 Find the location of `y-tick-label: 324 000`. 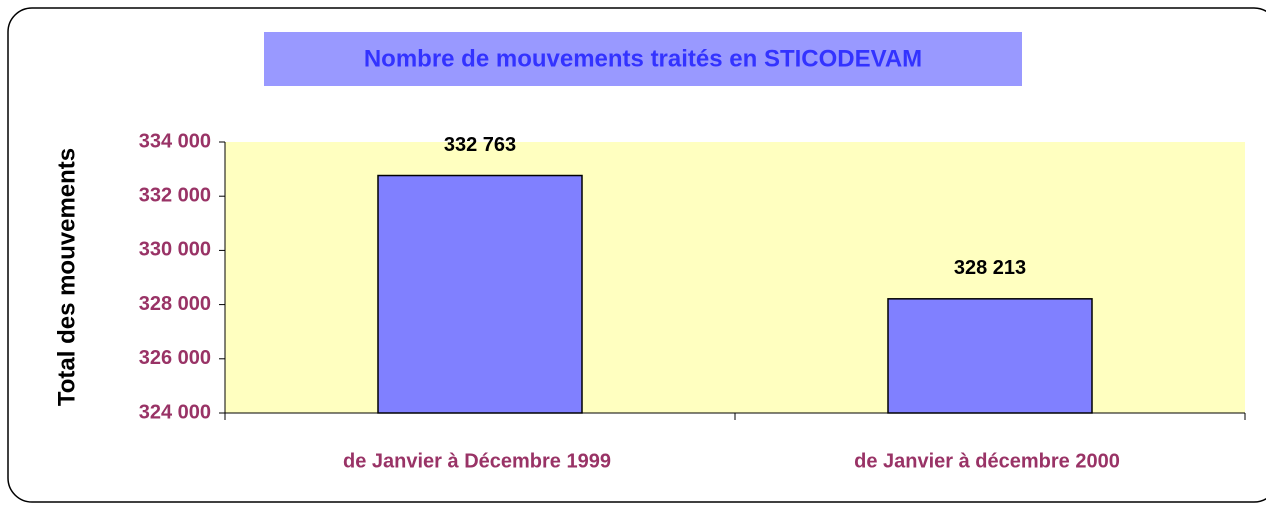

y-tick-label: 324 000 is located at coordinates (175, 412).